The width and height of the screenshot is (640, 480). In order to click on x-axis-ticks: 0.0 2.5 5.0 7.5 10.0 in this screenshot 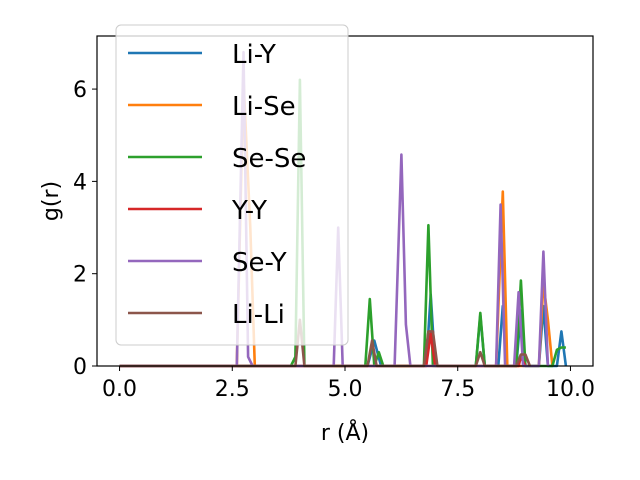, I will do `click(348, 384)`.